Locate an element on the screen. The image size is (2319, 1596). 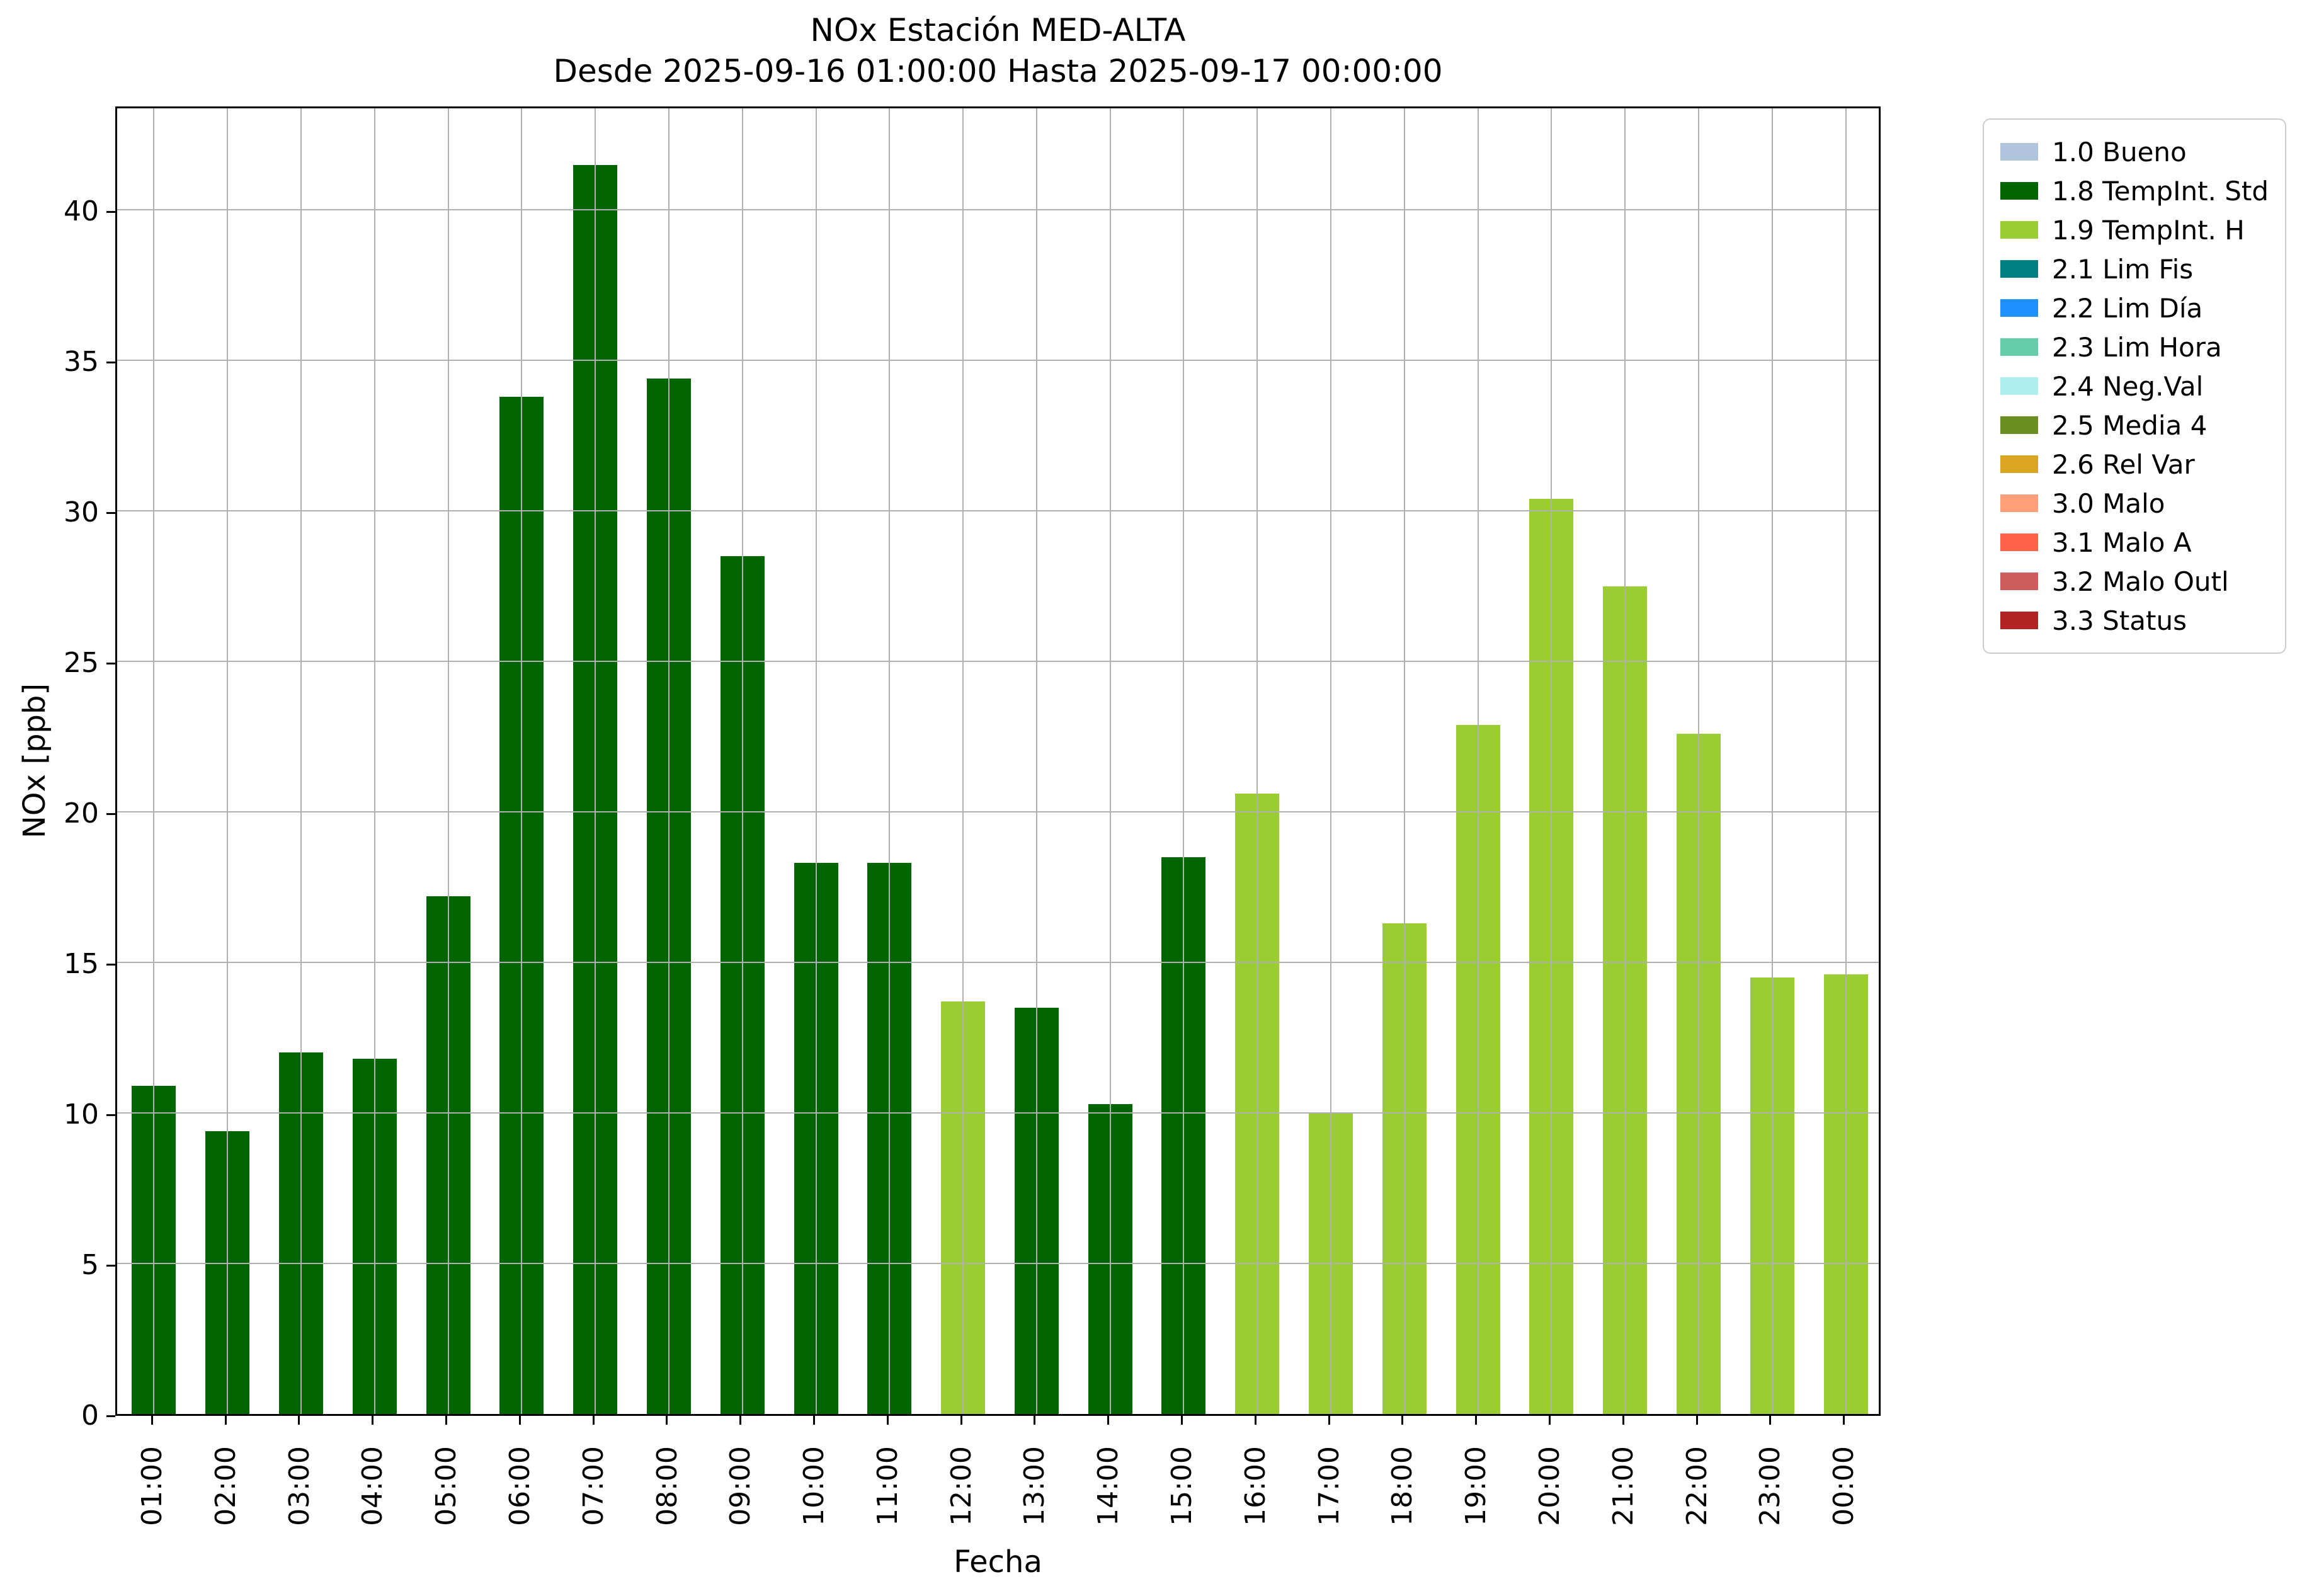
legend-item: 3.2 Malo Outl is located at coordinates (2134, 581).